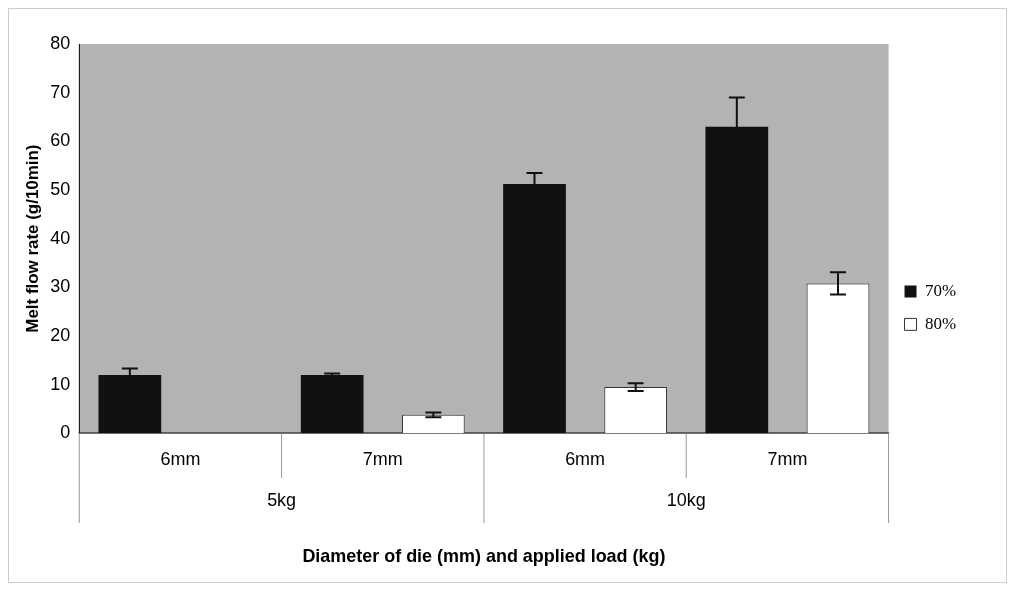 The height and width of the screenshot is (591, 1015). Describe the element at coordinates (60, 286) in the screenshot. I see `y-tick-label: 30` at that location.